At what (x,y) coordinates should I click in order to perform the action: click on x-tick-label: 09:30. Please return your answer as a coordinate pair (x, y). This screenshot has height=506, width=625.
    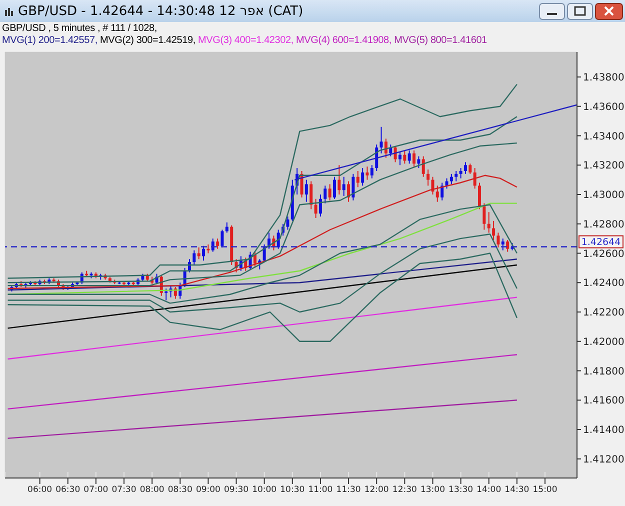
    Looking at the image, I should click on (236, 490).